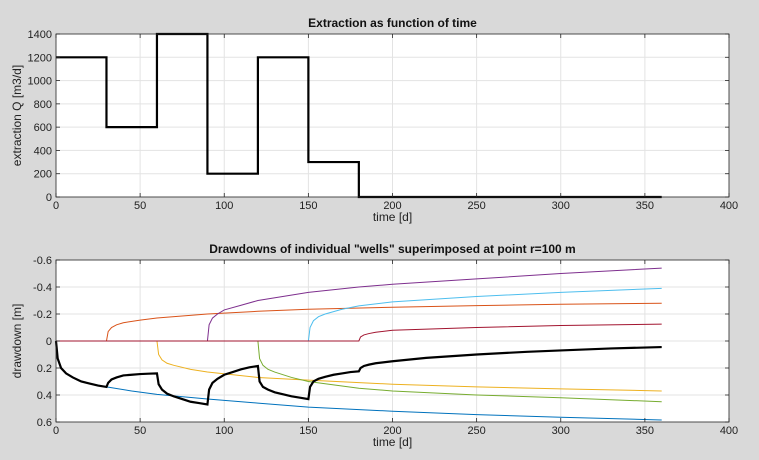 Image resolution: width=759 pixels, height=460 pixels. I want to click on y-tick-label: 400, so click(43, 151).